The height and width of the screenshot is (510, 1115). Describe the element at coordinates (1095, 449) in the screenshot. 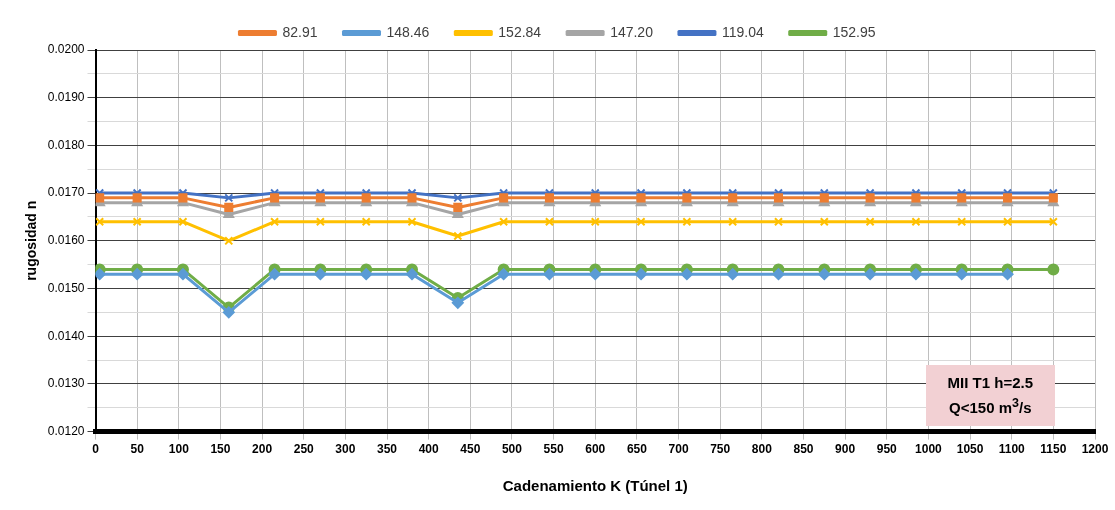

I see `x-tick-label: 1200` at that location.